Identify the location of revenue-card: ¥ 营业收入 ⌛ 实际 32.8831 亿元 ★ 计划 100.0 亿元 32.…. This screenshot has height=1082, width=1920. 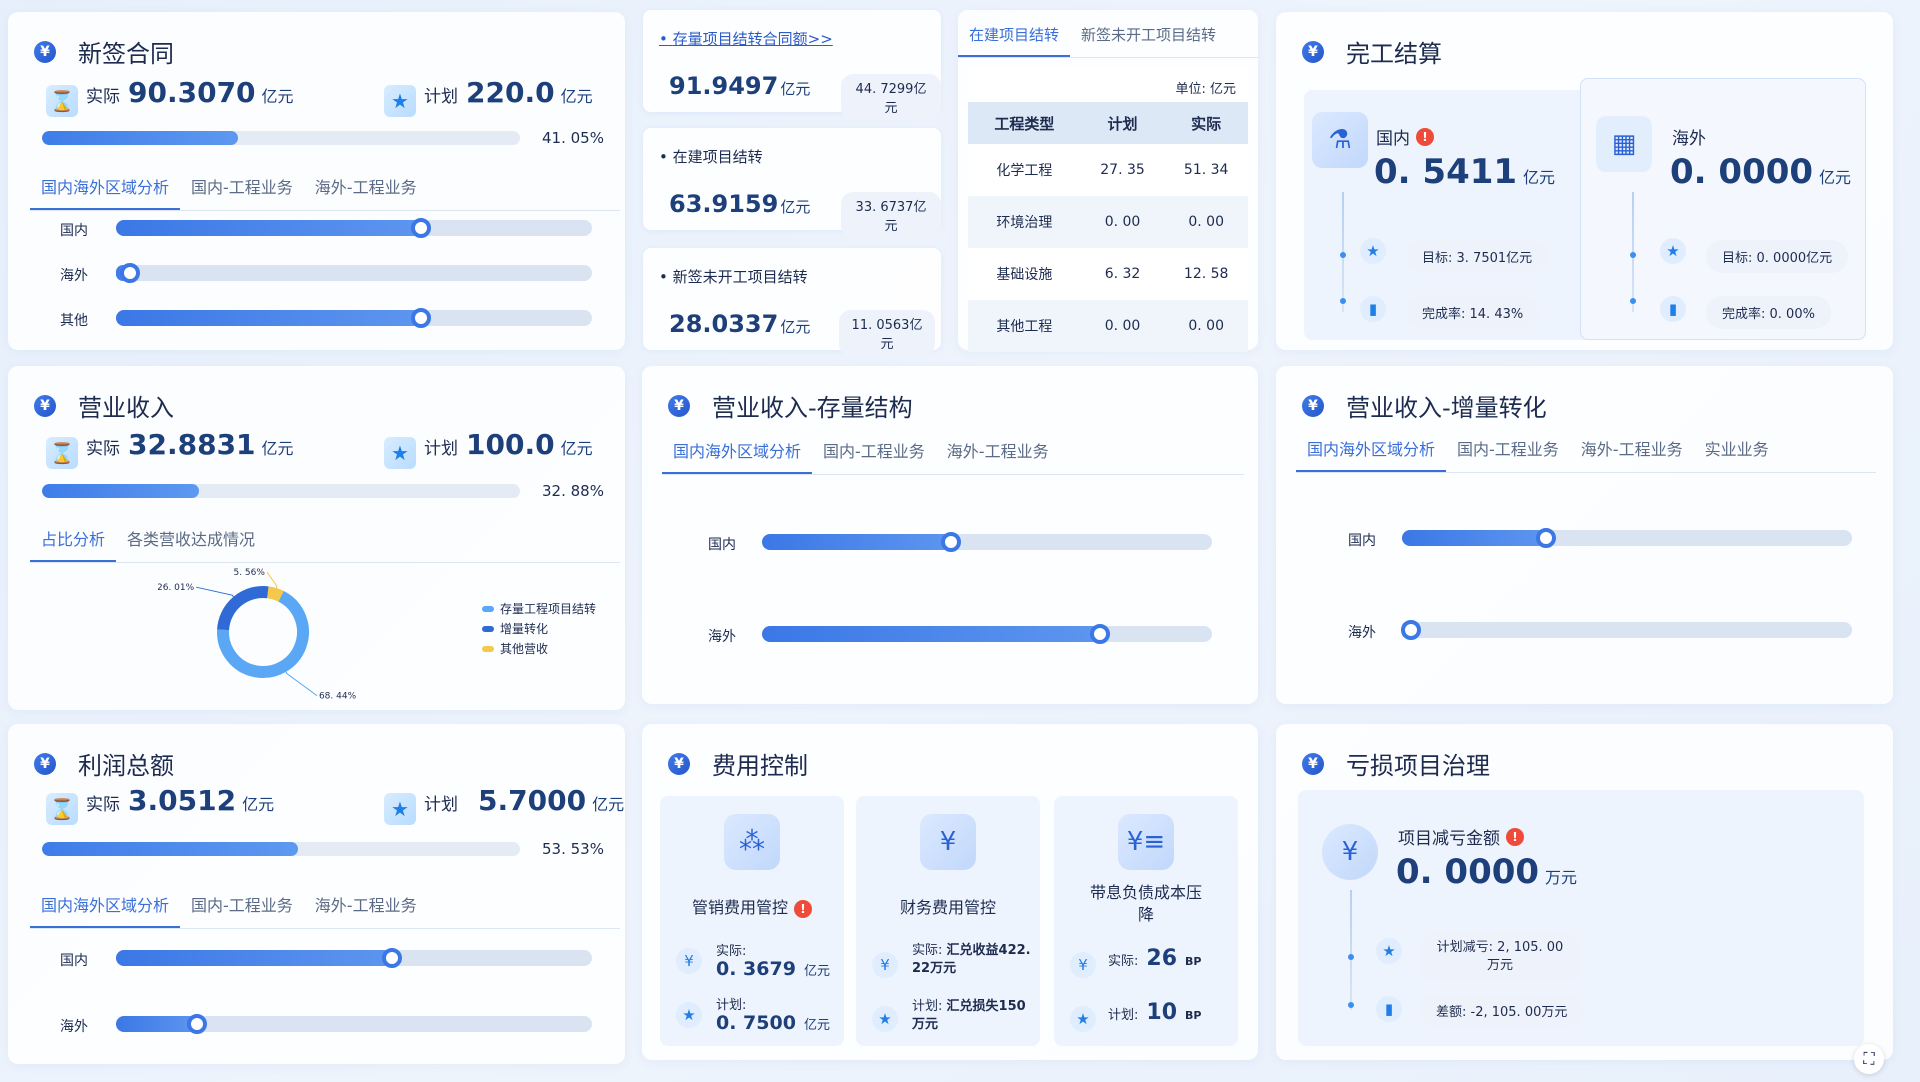
(316, 538).